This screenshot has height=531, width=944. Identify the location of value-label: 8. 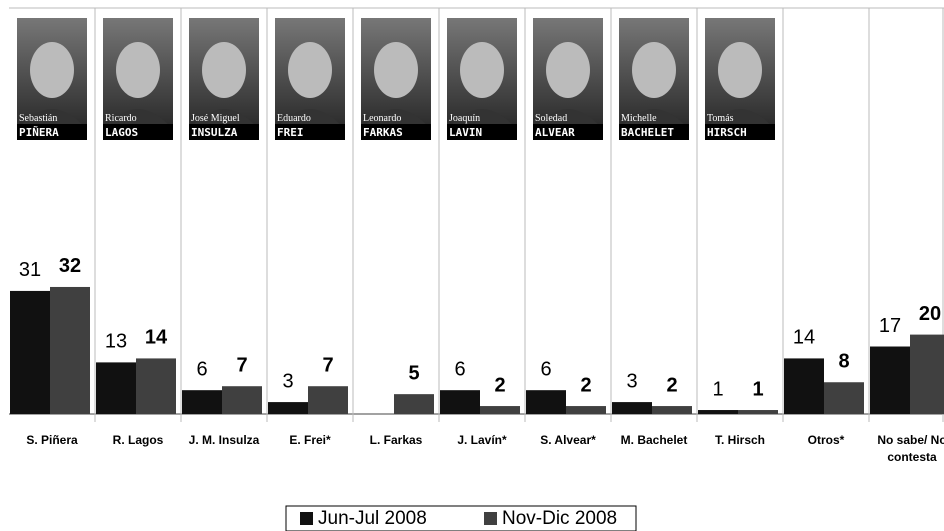
(843, 362).